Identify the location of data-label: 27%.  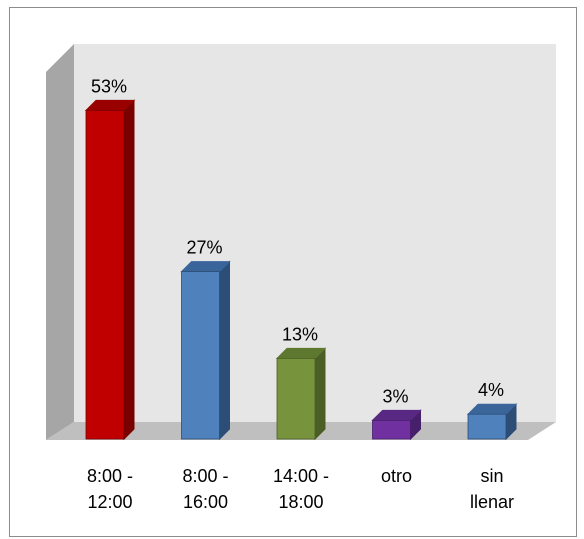
(204, 248).